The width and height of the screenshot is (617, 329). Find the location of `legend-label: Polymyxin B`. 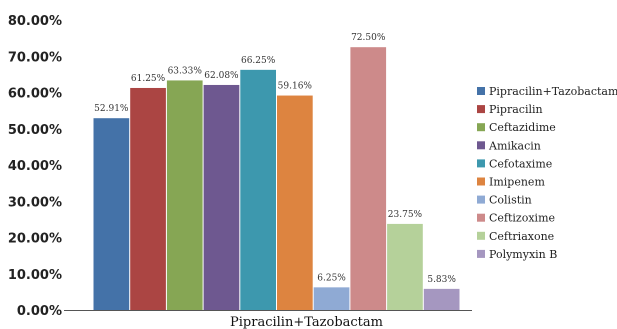

legend-label: Polymyxin B is located at coordinates (523, 254).